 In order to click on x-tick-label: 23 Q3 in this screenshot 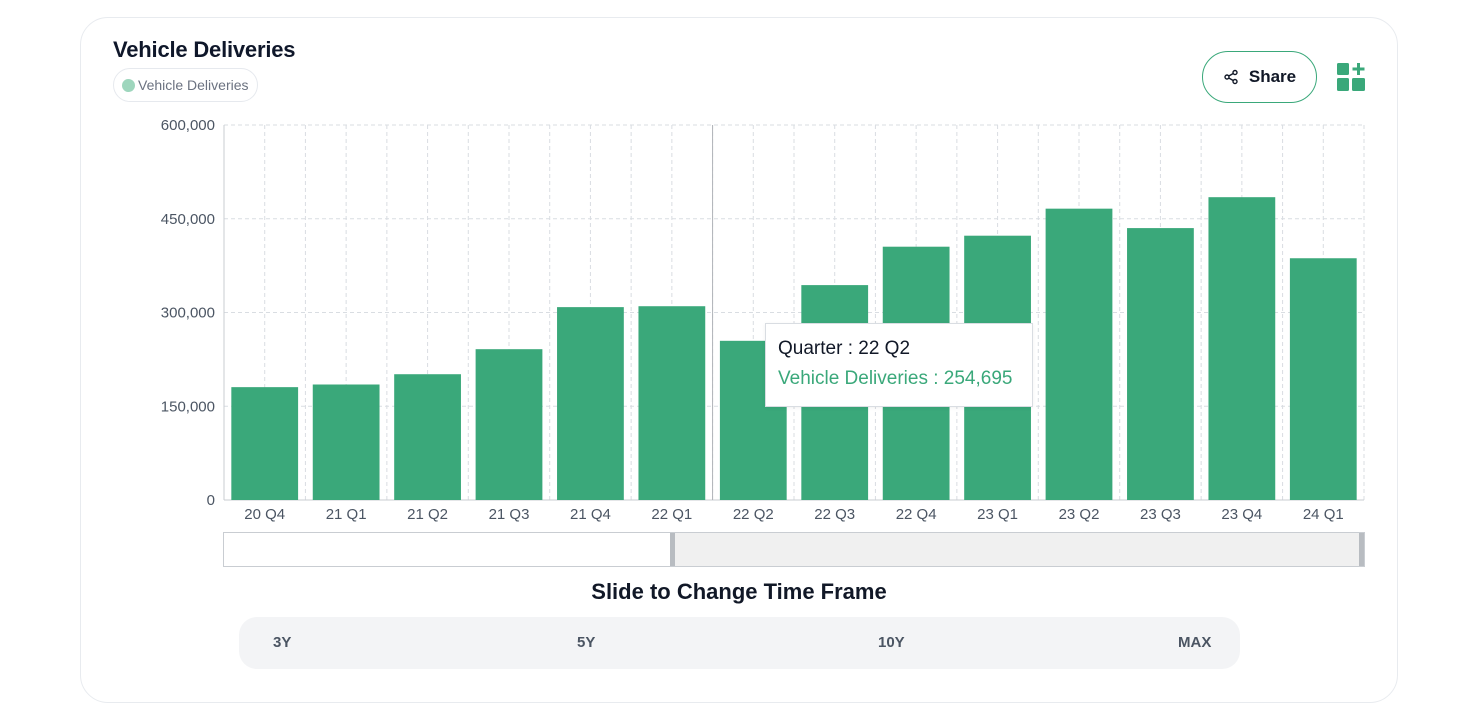, I will do `click(1160, 514)`.